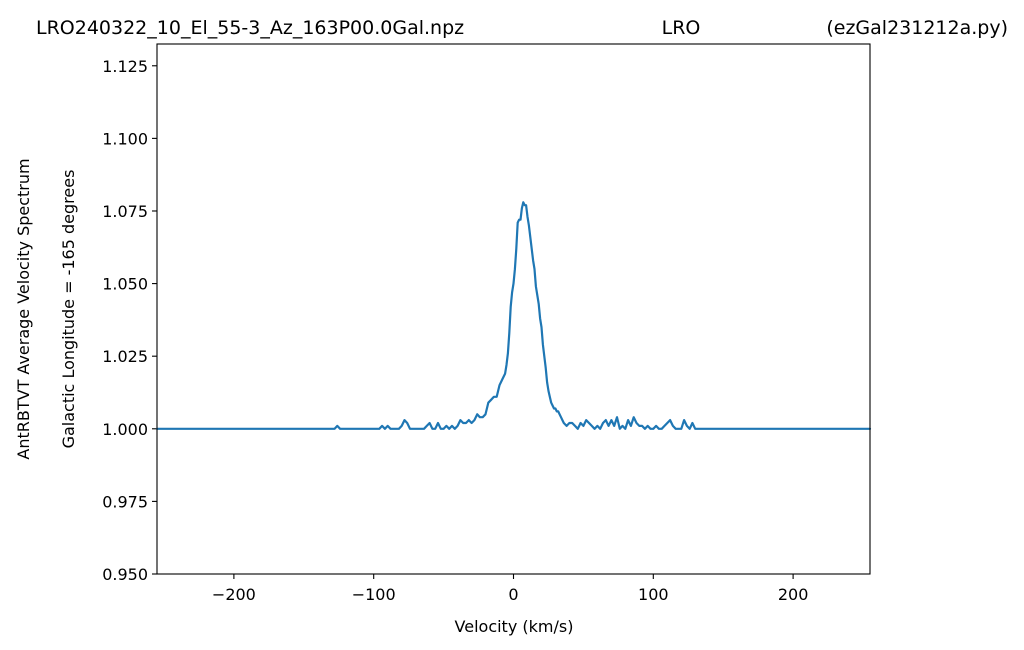 Image resolution: width=1024 pixels, height=650 pixels. What do you see at coordinates (681, 28) in the screenshot?
I see `header-observatory: LRO` at bounding box center [681, 28].